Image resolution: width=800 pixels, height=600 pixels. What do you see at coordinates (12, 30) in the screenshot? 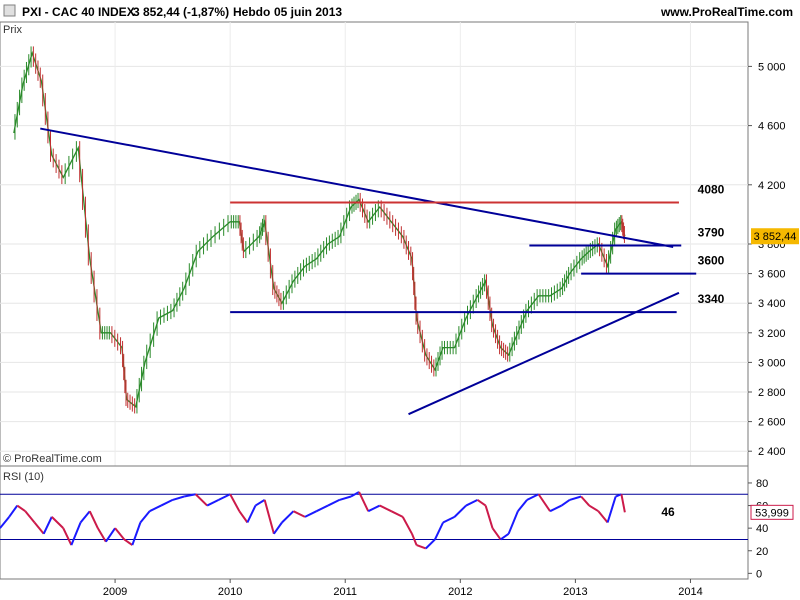
I see `price-panel-label: Prix` at bounding box center [12, 30].